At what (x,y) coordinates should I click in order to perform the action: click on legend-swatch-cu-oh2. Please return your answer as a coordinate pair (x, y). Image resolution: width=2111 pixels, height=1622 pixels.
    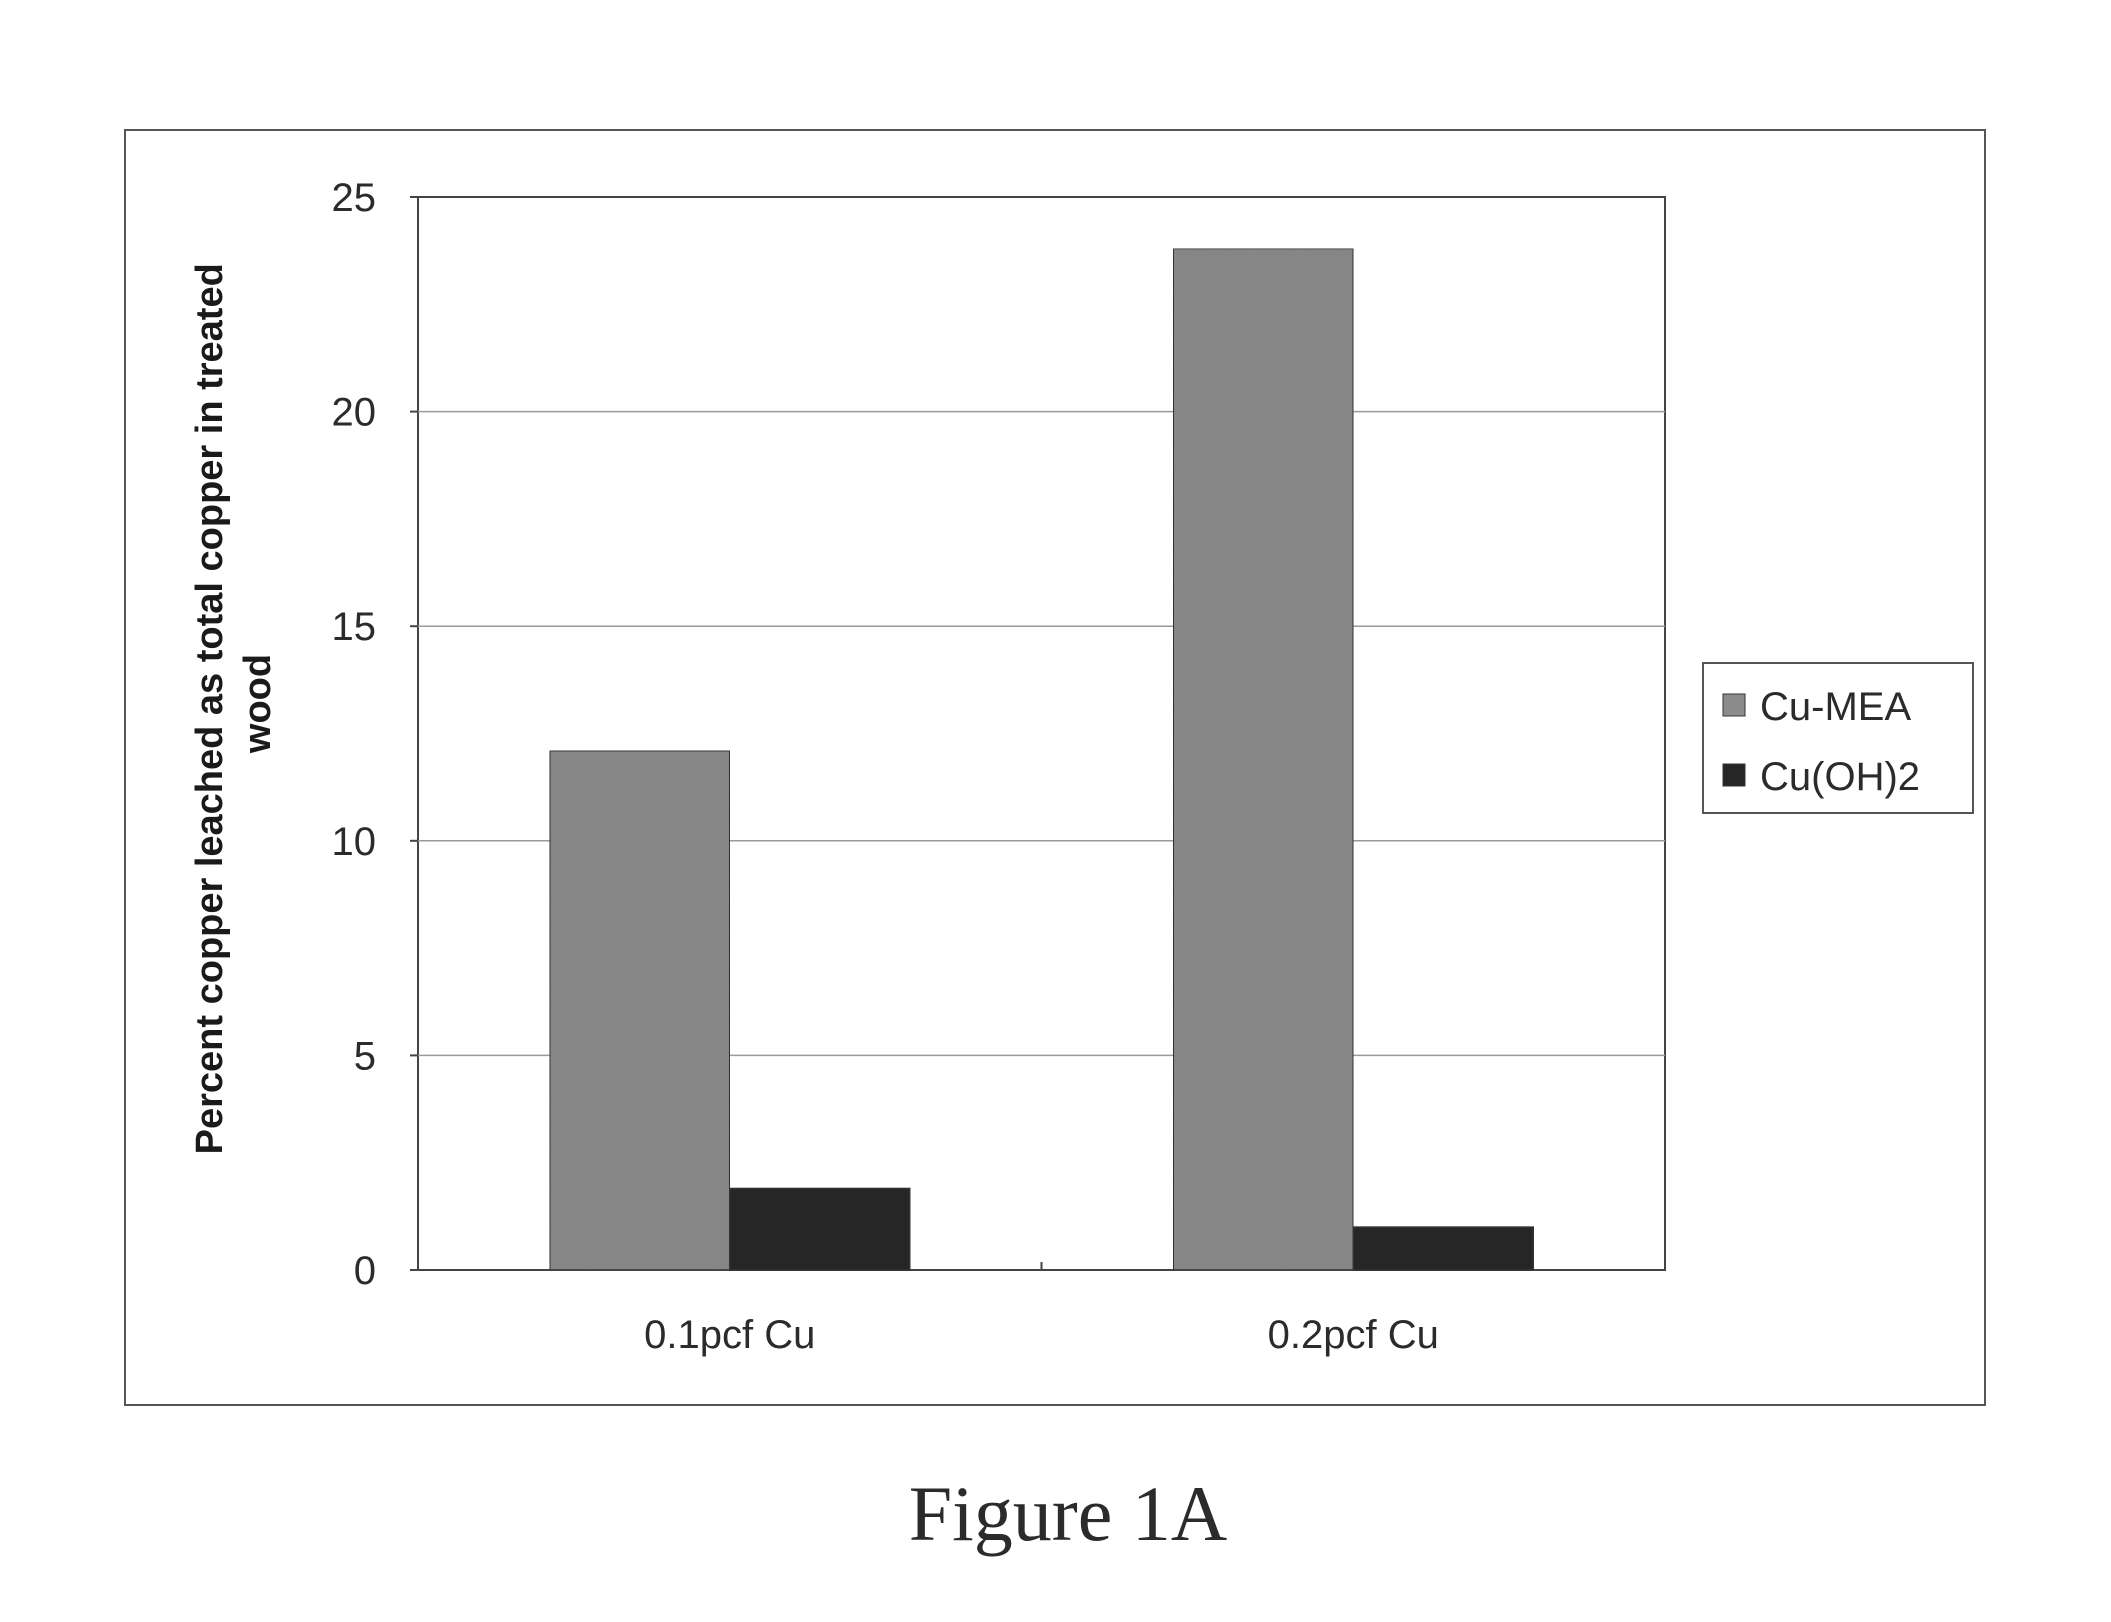
    Looking at the image, I should click on (1734, 775).